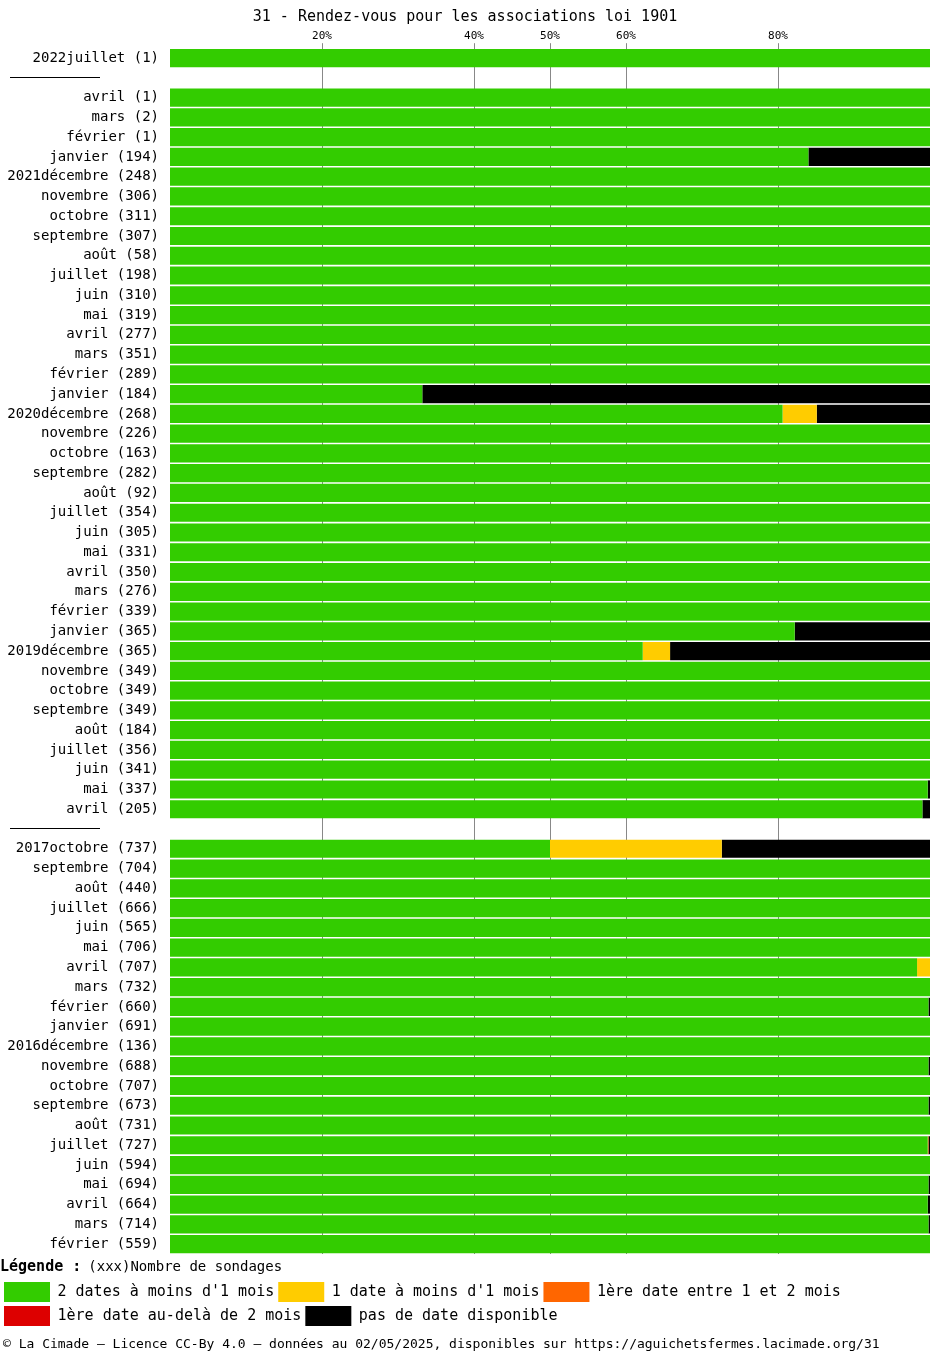 The width and height of the screenshot is (930, 1355). What do you see at coordinates (99, 669) in the screenshot?
I see `y-tick-label: novembre (349)` at bounding box center [99, 669].